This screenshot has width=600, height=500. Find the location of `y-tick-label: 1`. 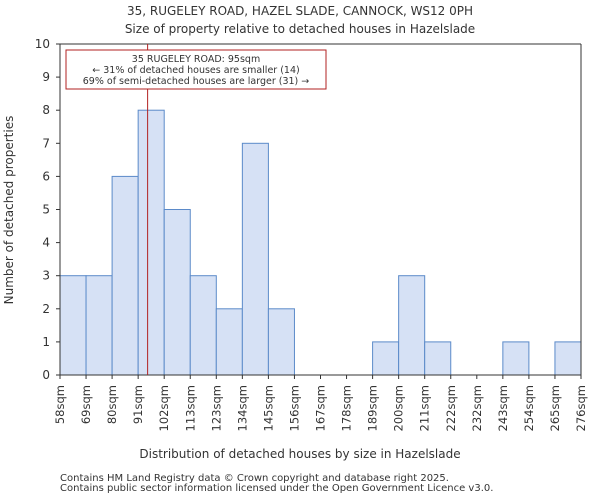

y-tick-label: 1 is located at coordinates (46, 342).